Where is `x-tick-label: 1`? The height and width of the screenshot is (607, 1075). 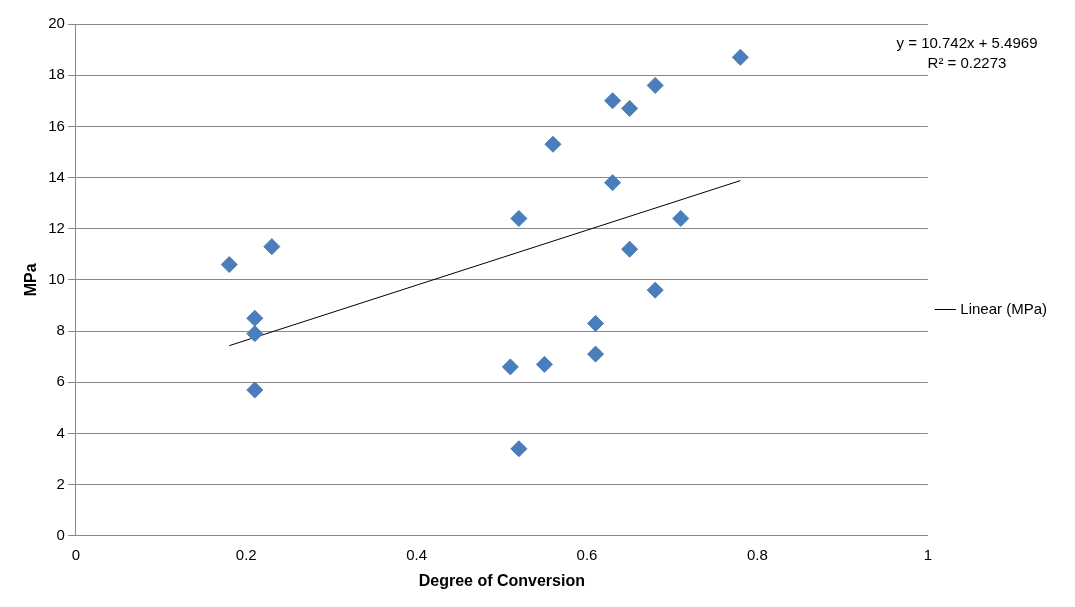 x-tick-label: 1 is located at coordinates (927, 554).